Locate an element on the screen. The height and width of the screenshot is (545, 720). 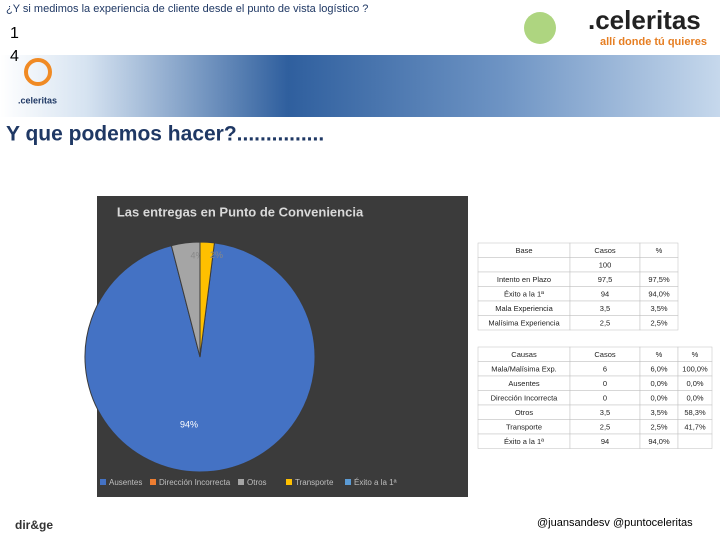
slide-number: 4 is located at coordinates (14, 56).